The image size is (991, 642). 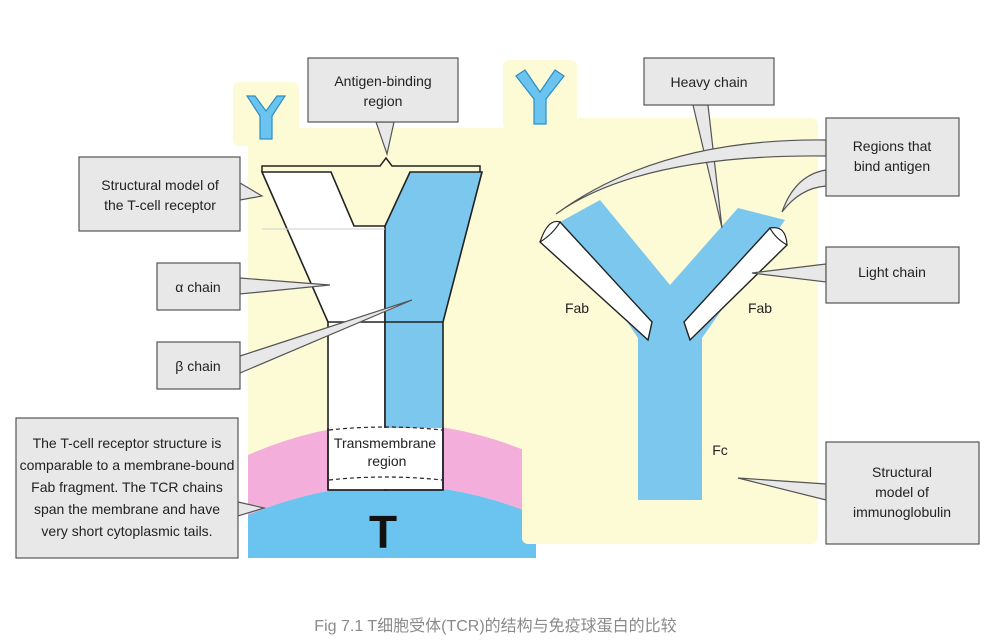 I want to click on callout-beta-chain: β chain, so click(x=284, y=344).